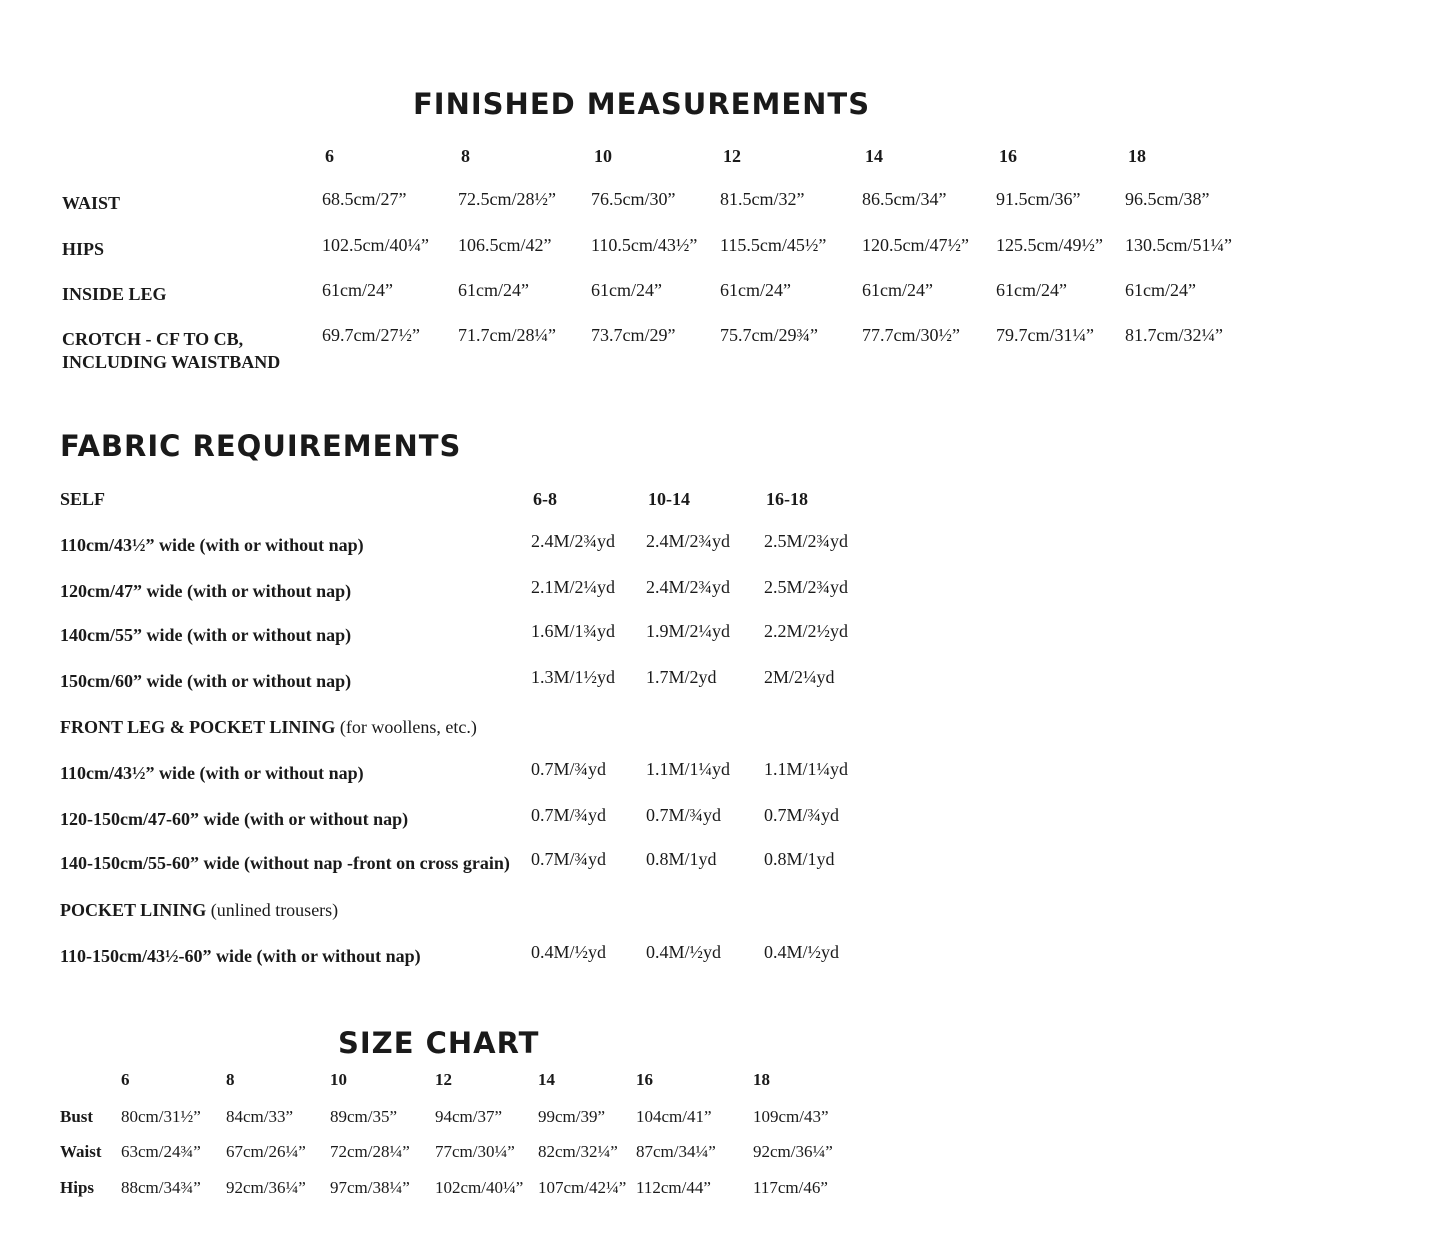 Image resolution: width=1449 pixels, height=1258 pixels. Describe the element at coordinates (644, 245) in the screenshot. I see `measurement-value: 110.5cm/43½”` at that location.